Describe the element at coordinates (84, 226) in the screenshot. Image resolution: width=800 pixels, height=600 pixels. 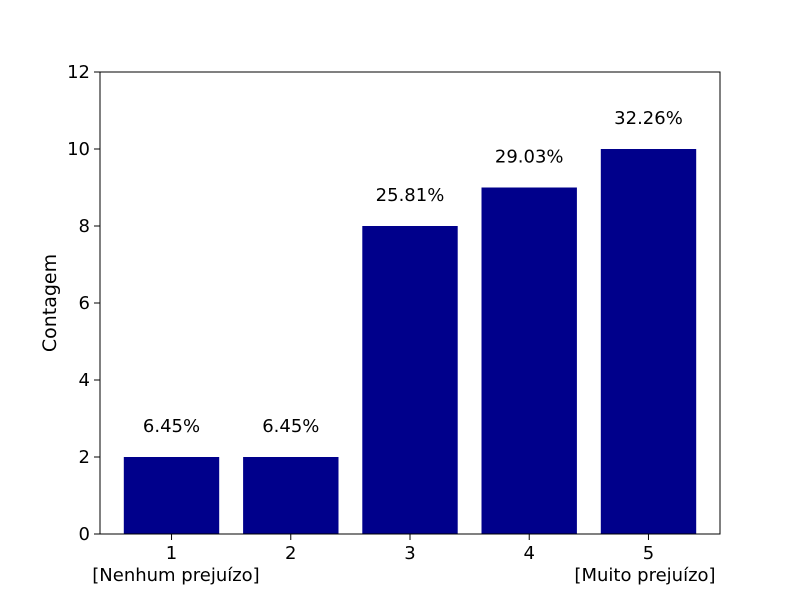
I see `y-tick-label: 8` at that location.